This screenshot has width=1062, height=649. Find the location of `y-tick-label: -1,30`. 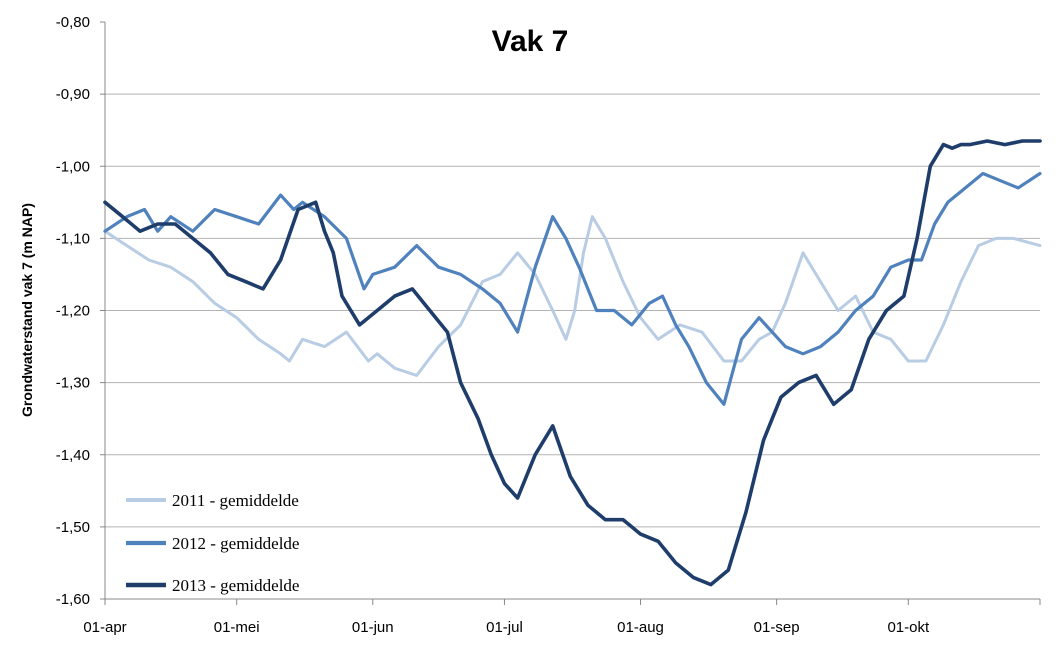

y-tick-label: -1,30 is located at coordinates (73, 383).